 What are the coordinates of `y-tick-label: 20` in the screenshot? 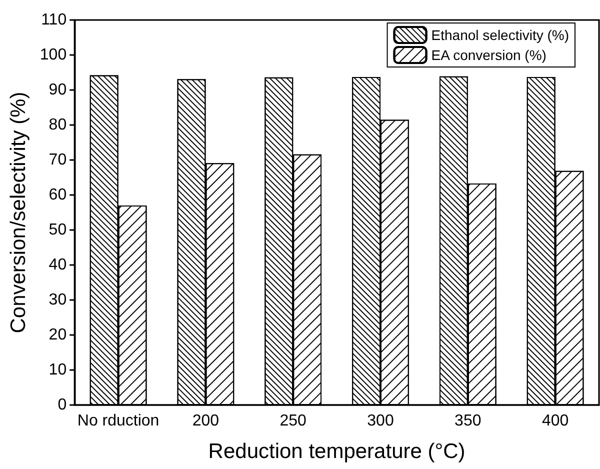 It's located at (57, 335).